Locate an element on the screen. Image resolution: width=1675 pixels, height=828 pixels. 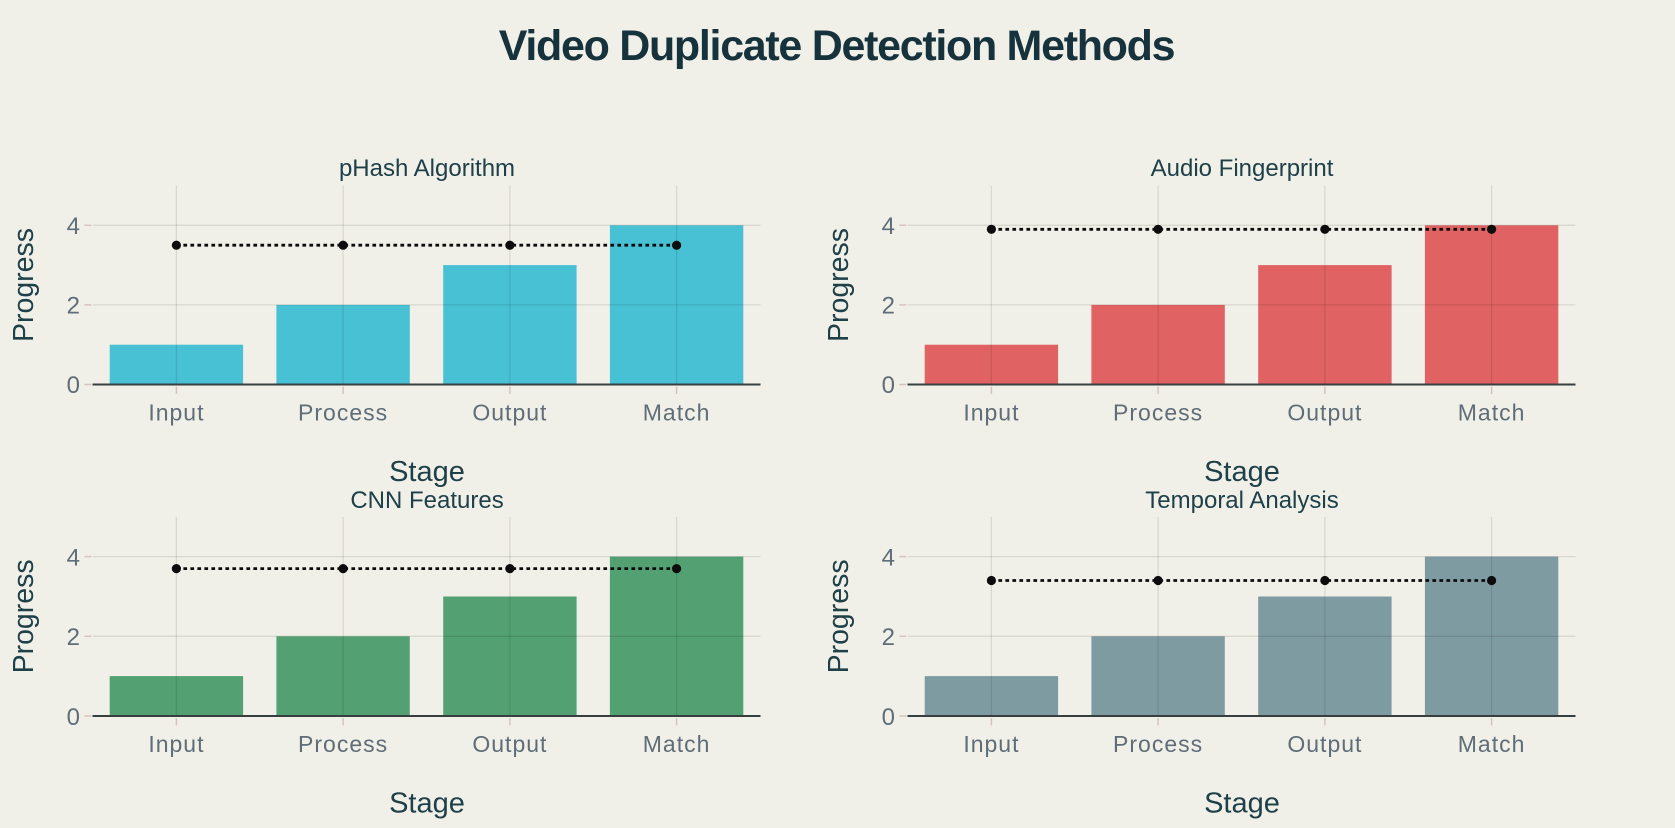
svg-text: Temporal Analysis is located at coordinates (1241, 500).